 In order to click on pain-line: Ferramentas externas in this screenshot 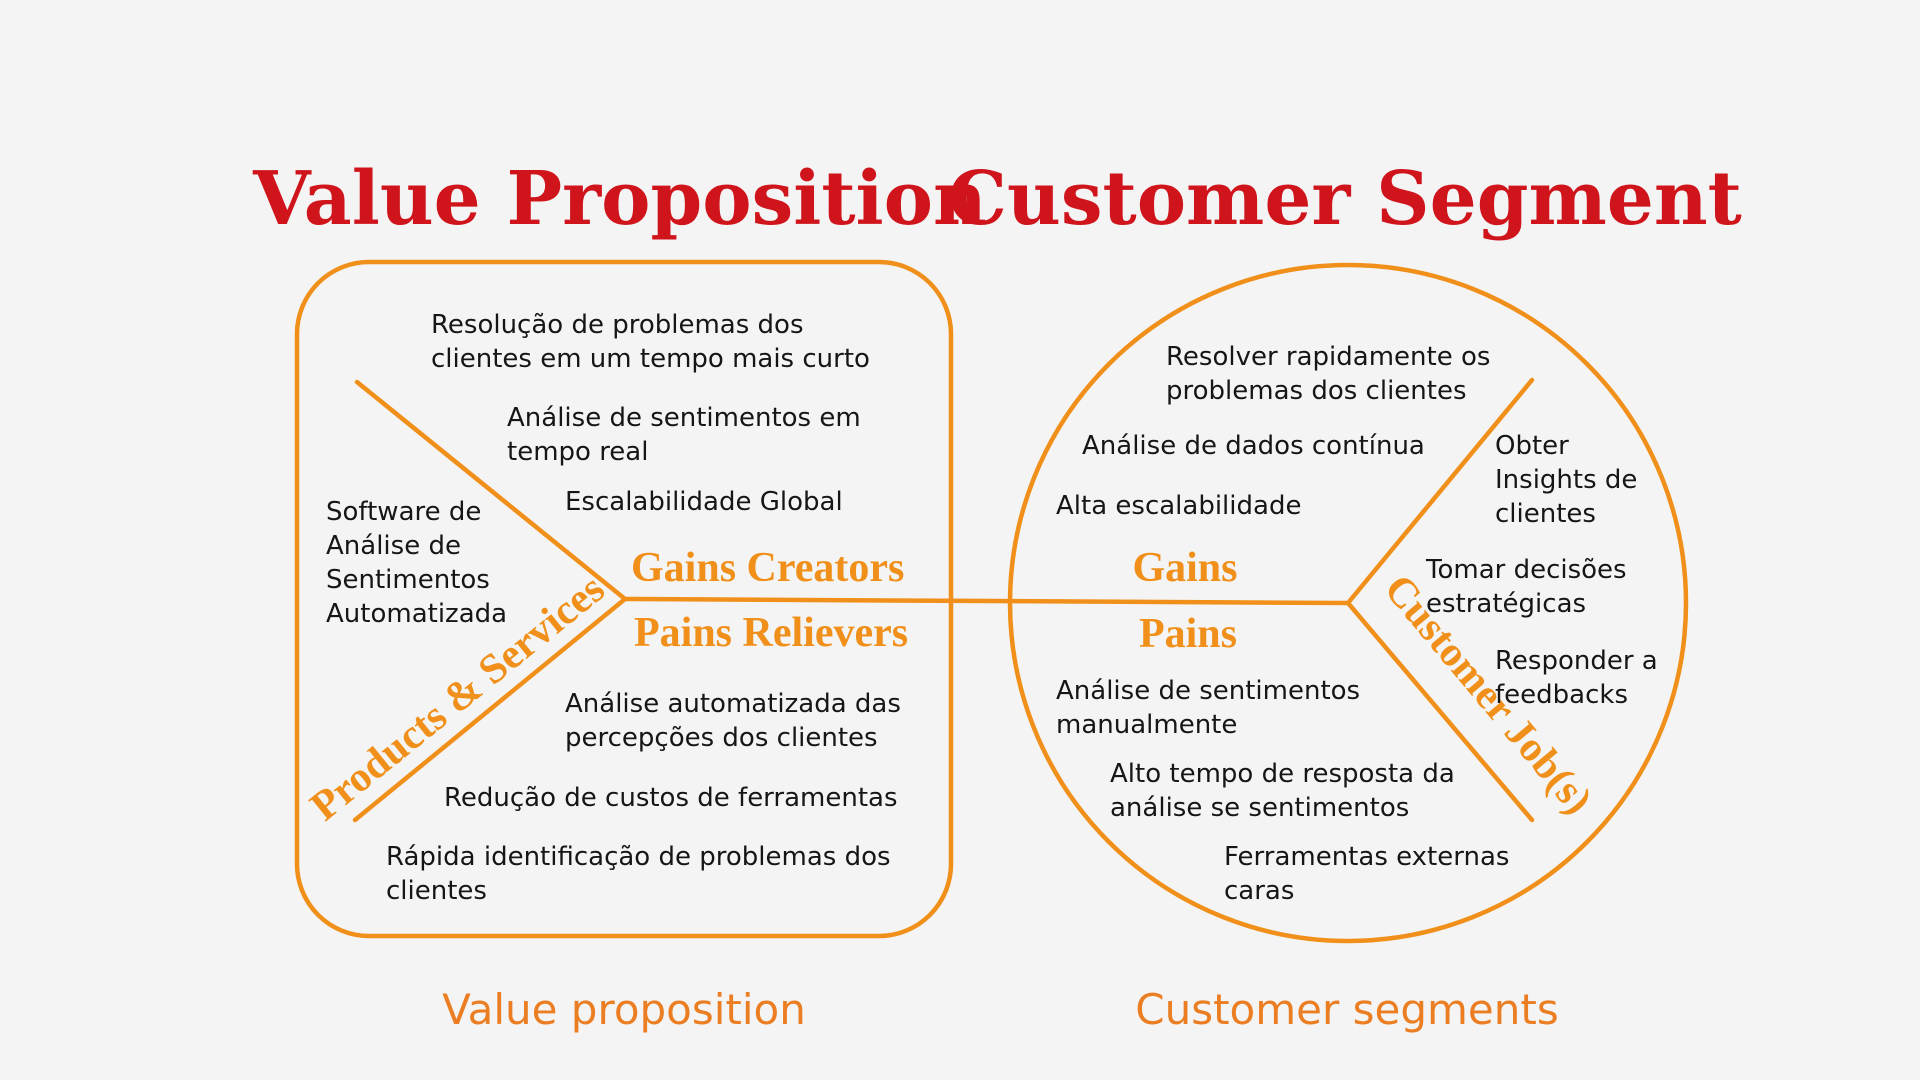, I will do `click(1366, 857)`.